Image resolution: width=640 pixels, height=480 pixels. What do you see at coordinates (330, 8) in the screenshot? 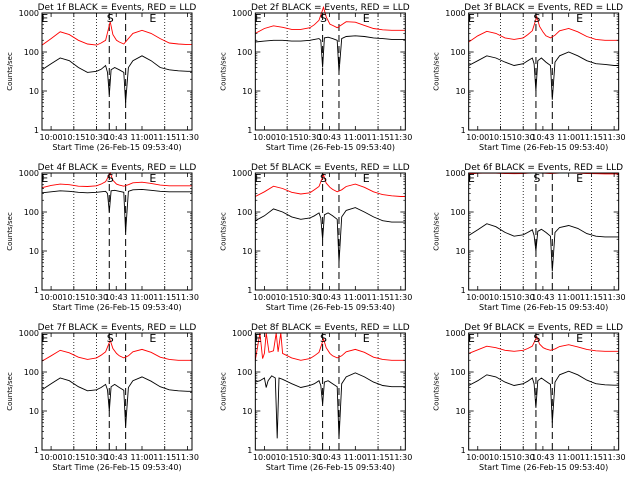
I see `panel-title: Det 2f BLACK = Events, RED = LLD` at bounding box center [330, 8].